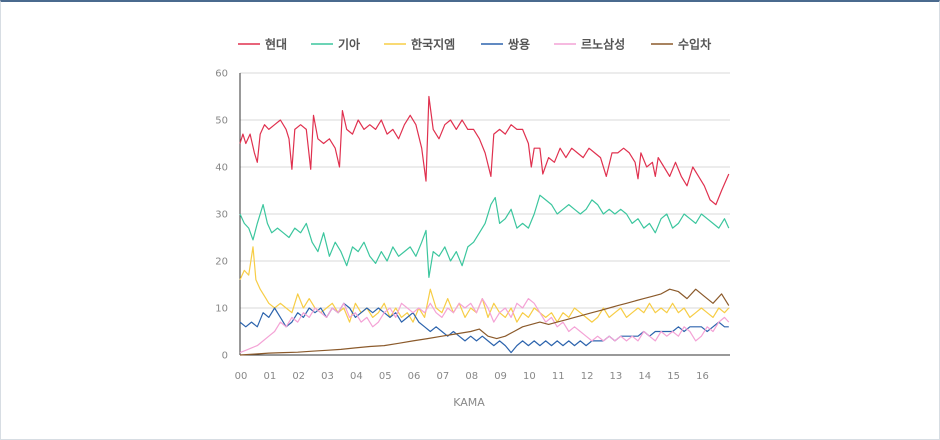 The image size is (940, 440). I want to click on x-tick-label: 15, so click(673, 376).